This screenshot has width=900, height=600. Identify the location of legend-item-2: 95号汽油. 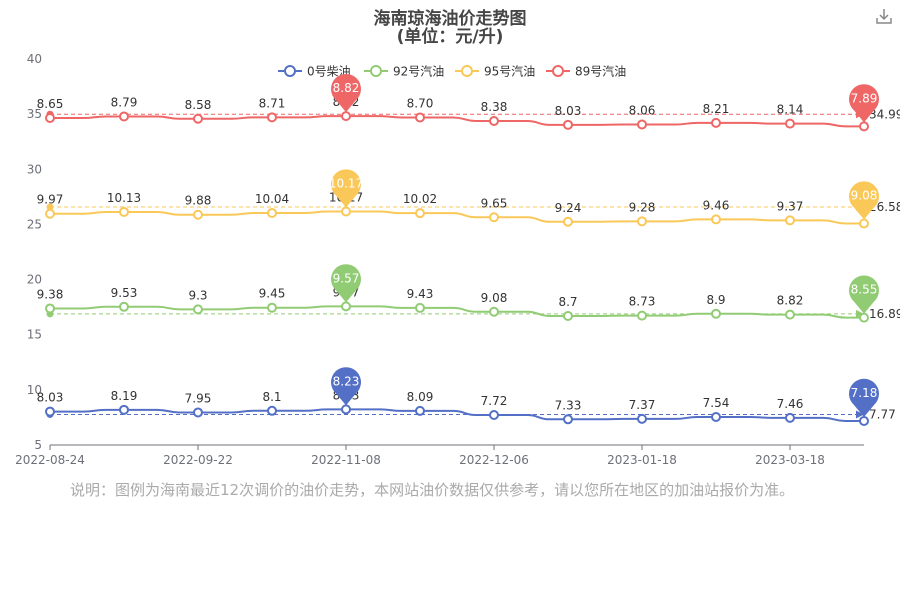
(495, 71).